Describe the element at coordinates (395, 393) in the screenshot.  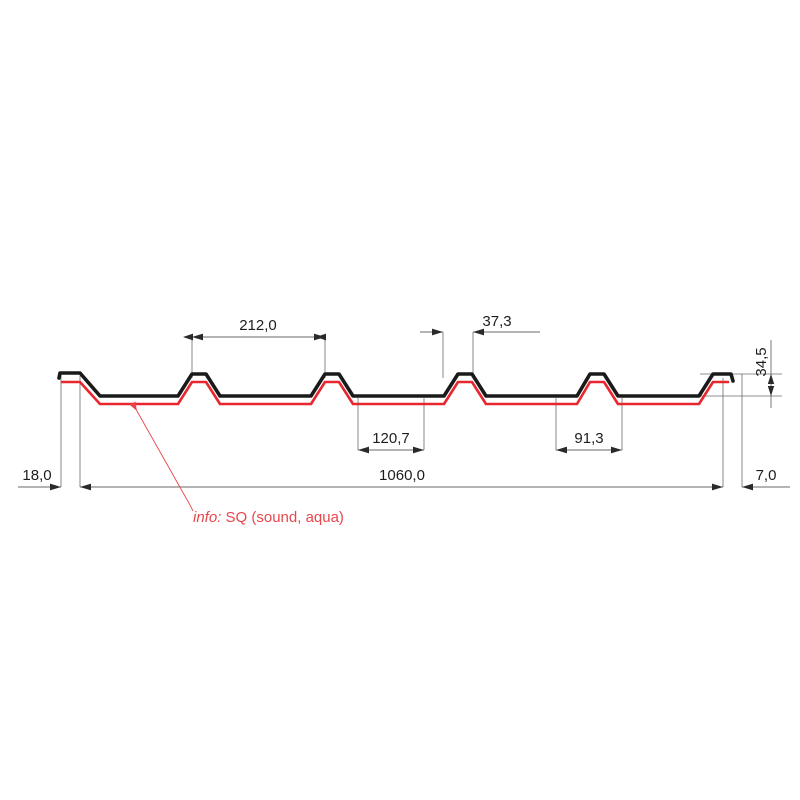
I see `inner-liner-profile-red` at that location.